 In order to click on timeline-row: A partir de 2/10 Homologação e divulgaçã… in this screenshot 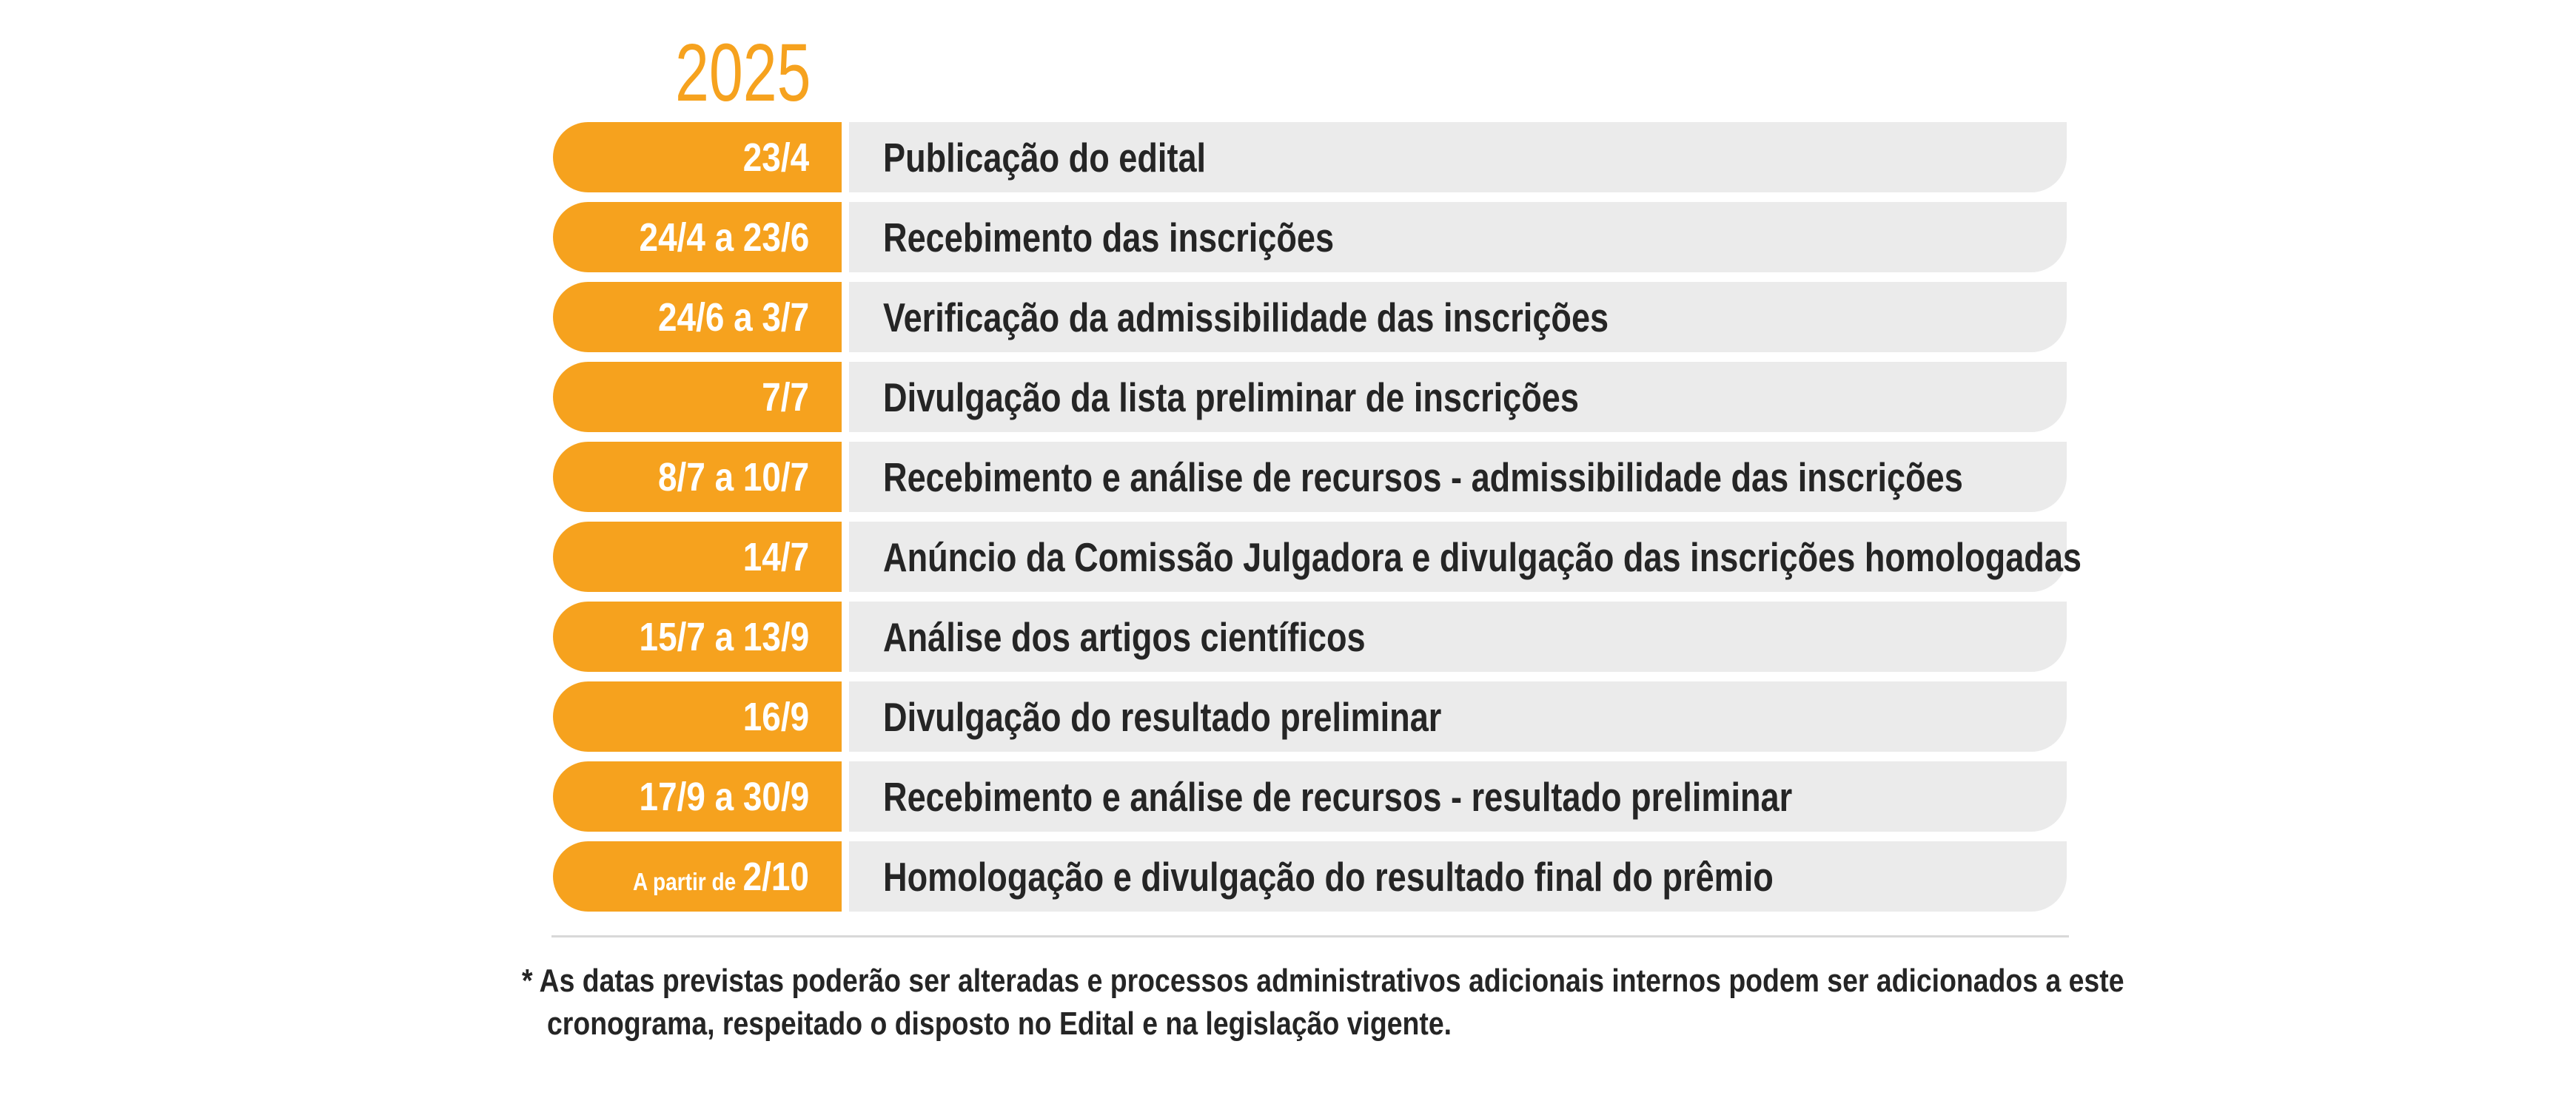, I will do `click(1310, 876)`.